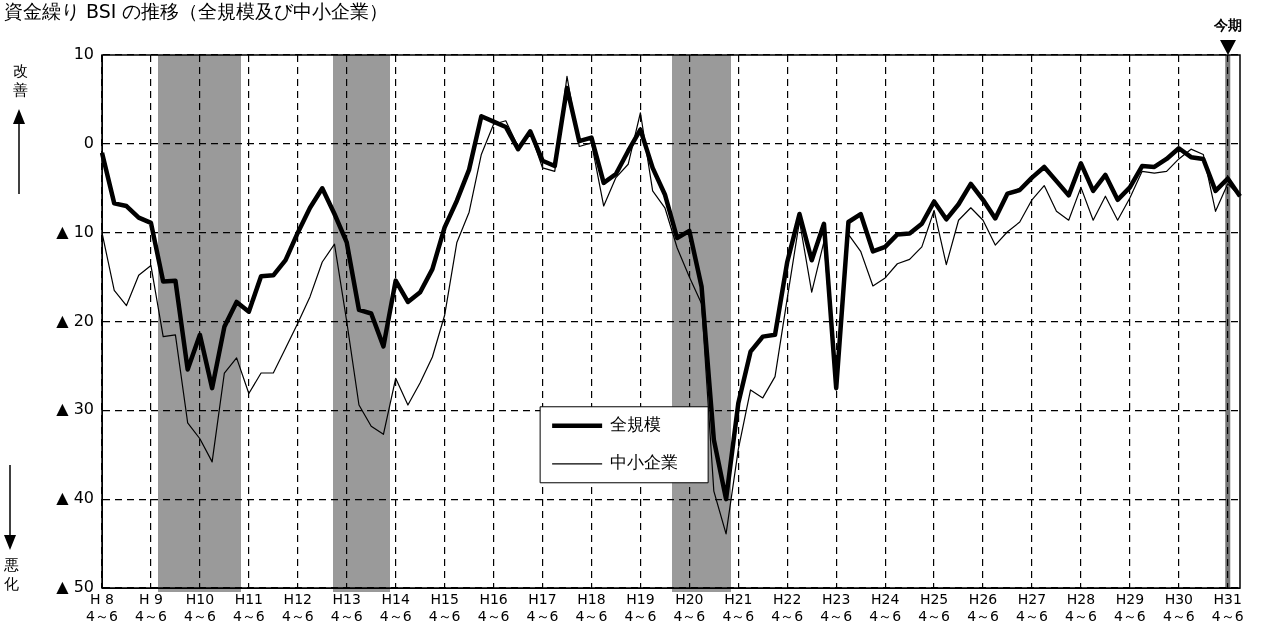 This screenshot has width=1261, height=641. I want to click on x-tick-label: H21 4～6, so click(738, 607).